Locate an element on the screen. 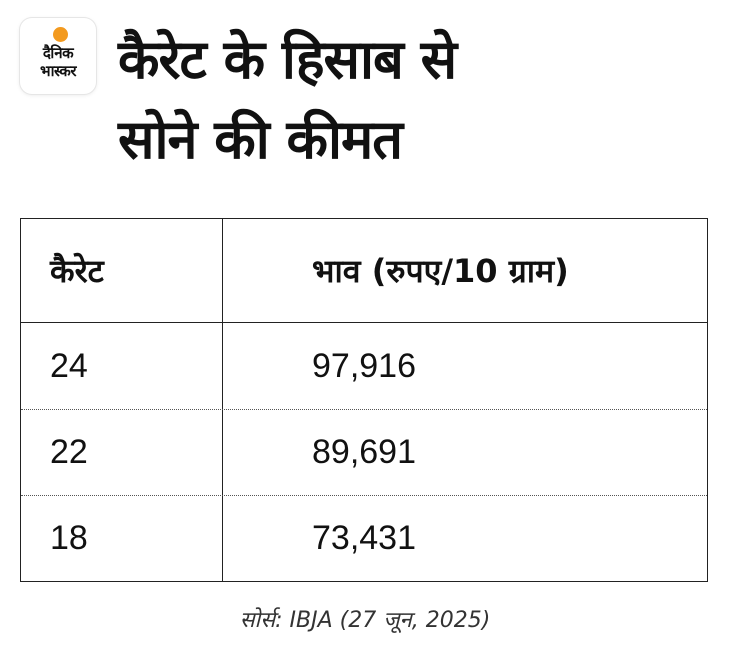  table-header-row: कैरेट भाव (रुपए/10 ग्राम) is located at coordinates (364, 271).